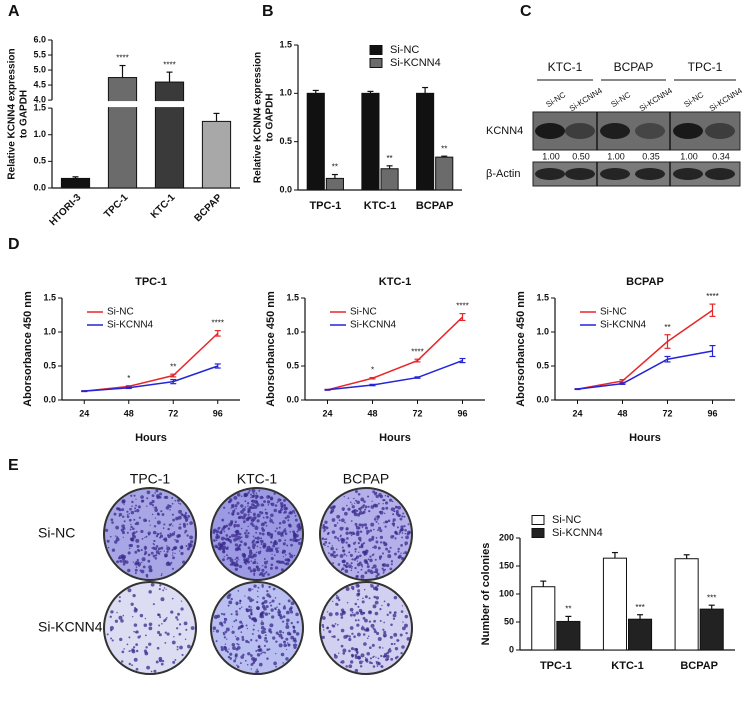 The height and width of the screenshot is (714, 746). I want to click on blot-lane-label: Si-KCNN4, so click(726, 99).